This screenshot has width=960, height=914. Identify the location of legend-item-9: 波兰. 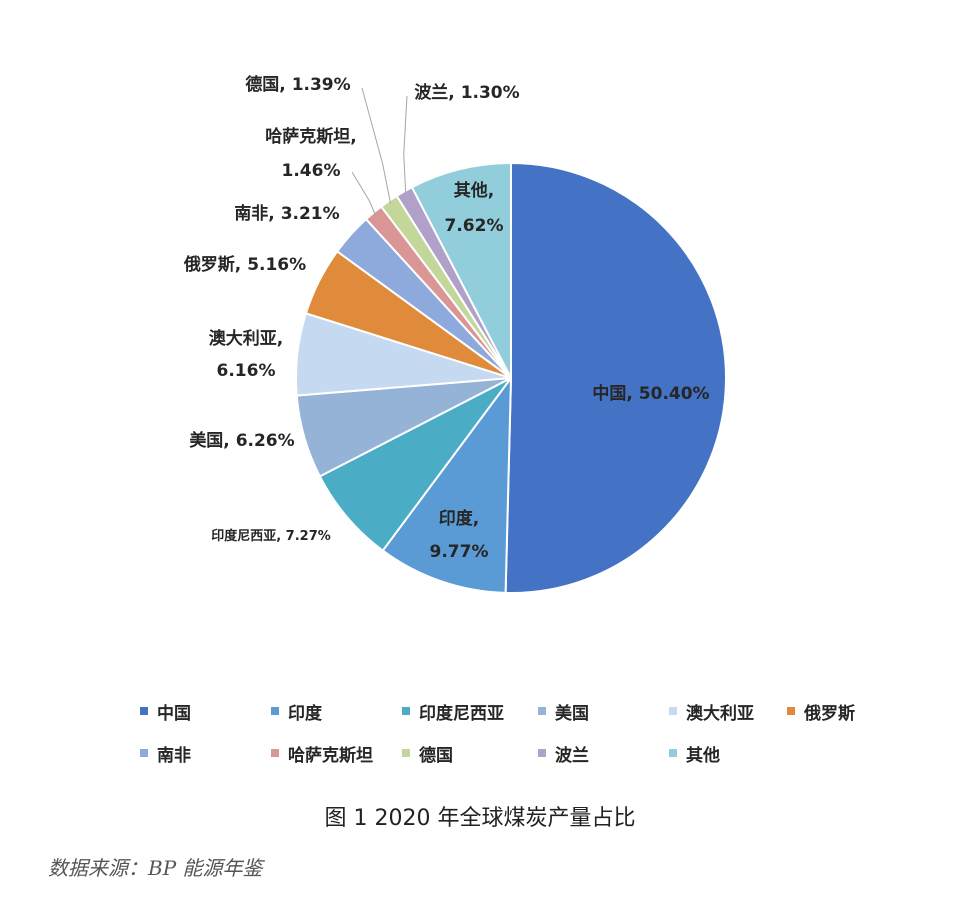
(603, 754).